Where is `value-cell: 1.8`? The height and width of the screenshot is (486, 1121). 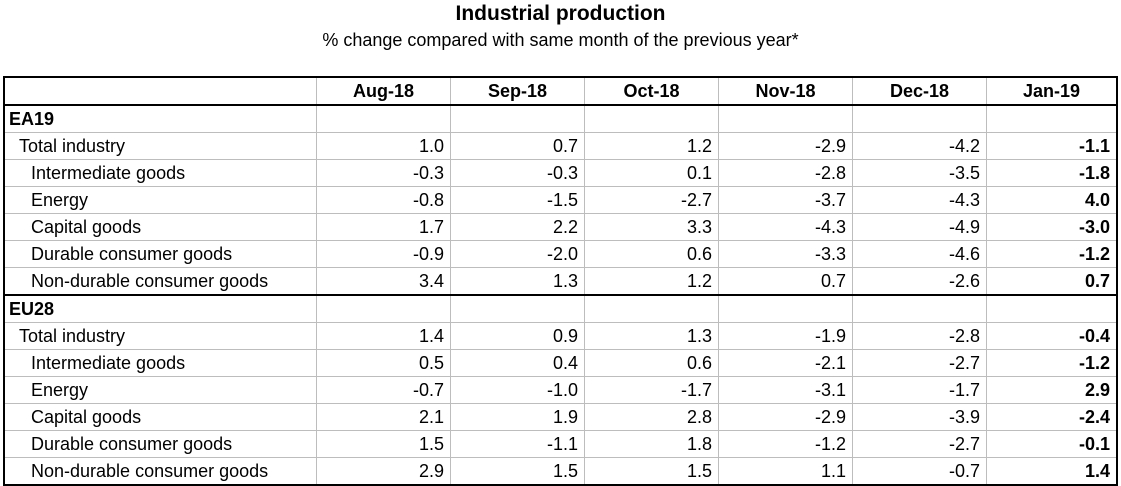
value-cell: 1.8 is located at coordinates (651, 444).